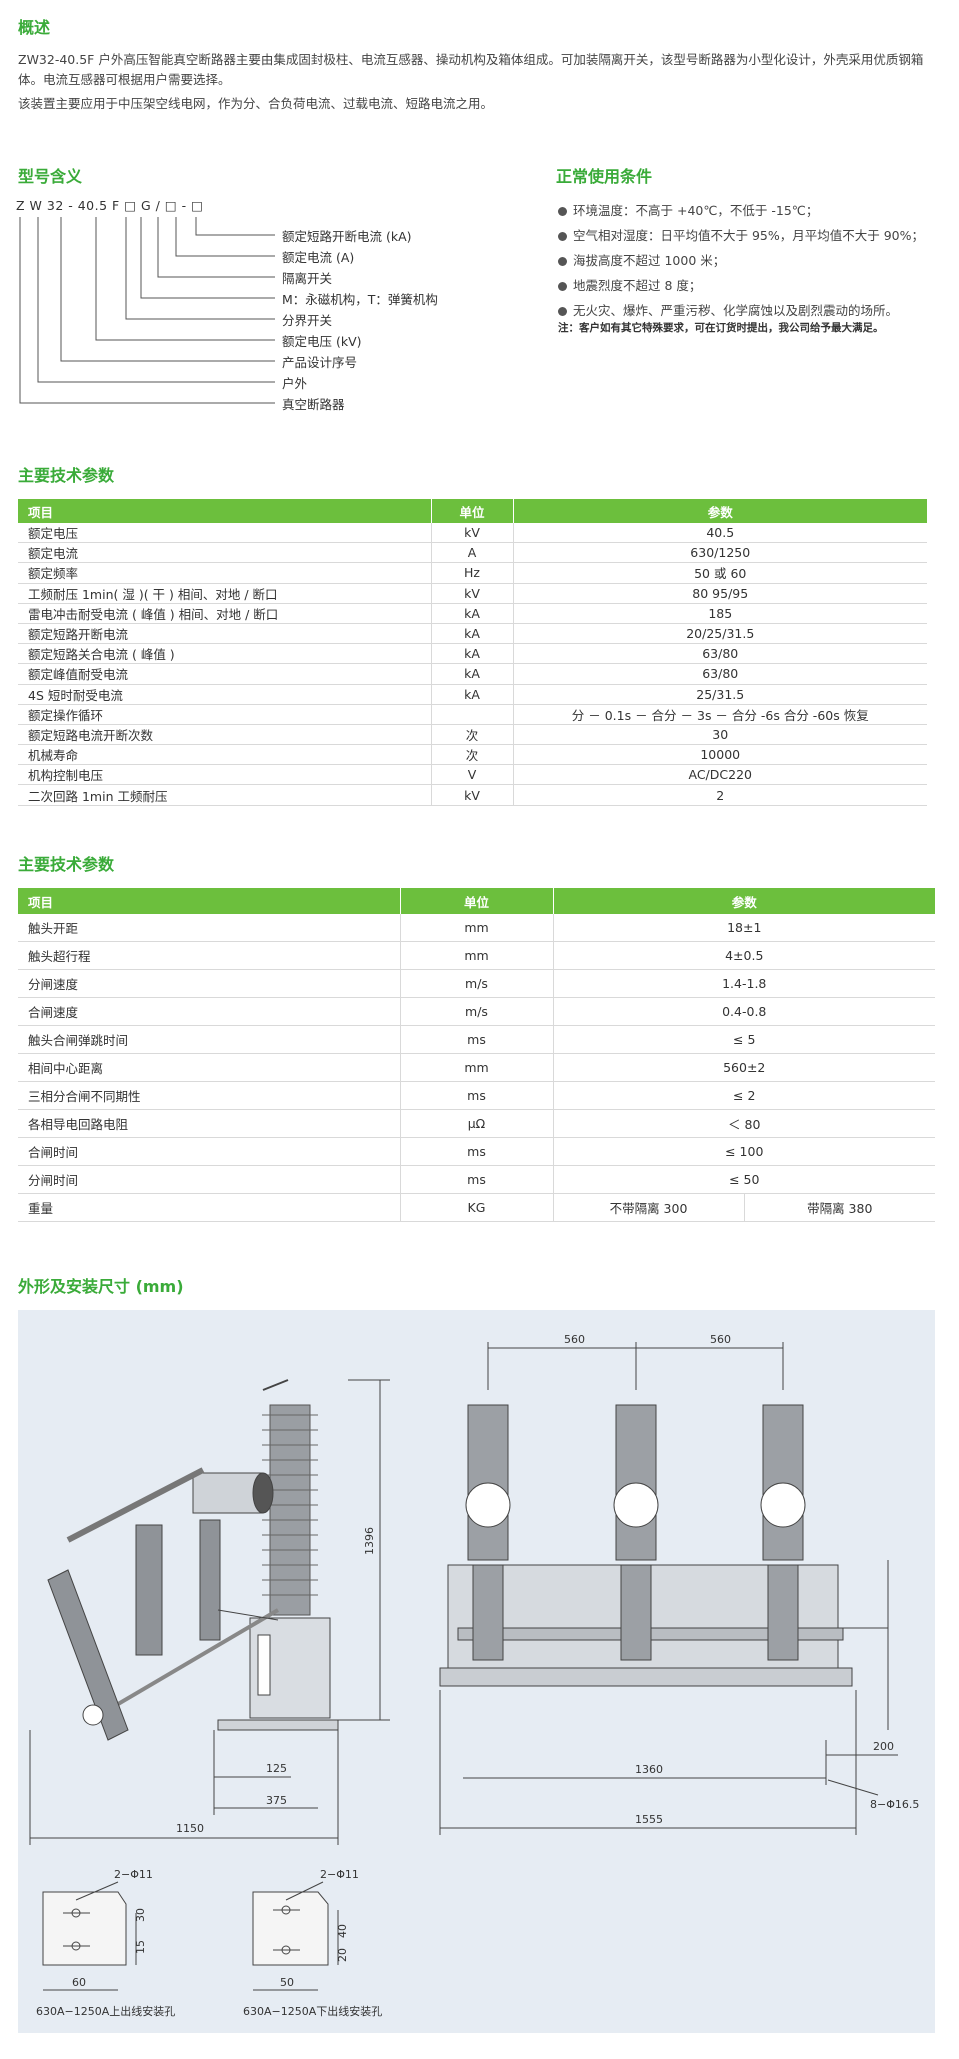 The image size is (959, 2059). Describe the element at coordinates (313, 404) in the screenshot. I see `model-label-9: 真空断路器` at that location.